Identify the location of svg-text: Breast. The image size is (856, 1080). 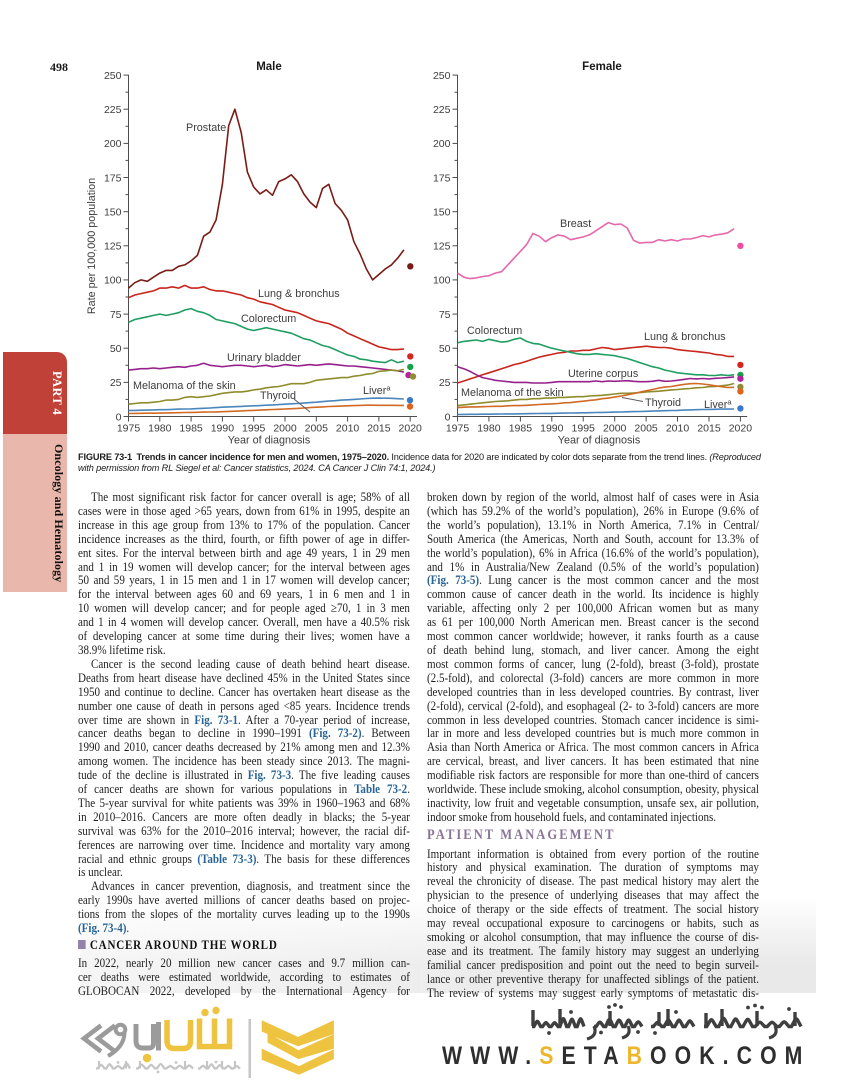
(575, 224).